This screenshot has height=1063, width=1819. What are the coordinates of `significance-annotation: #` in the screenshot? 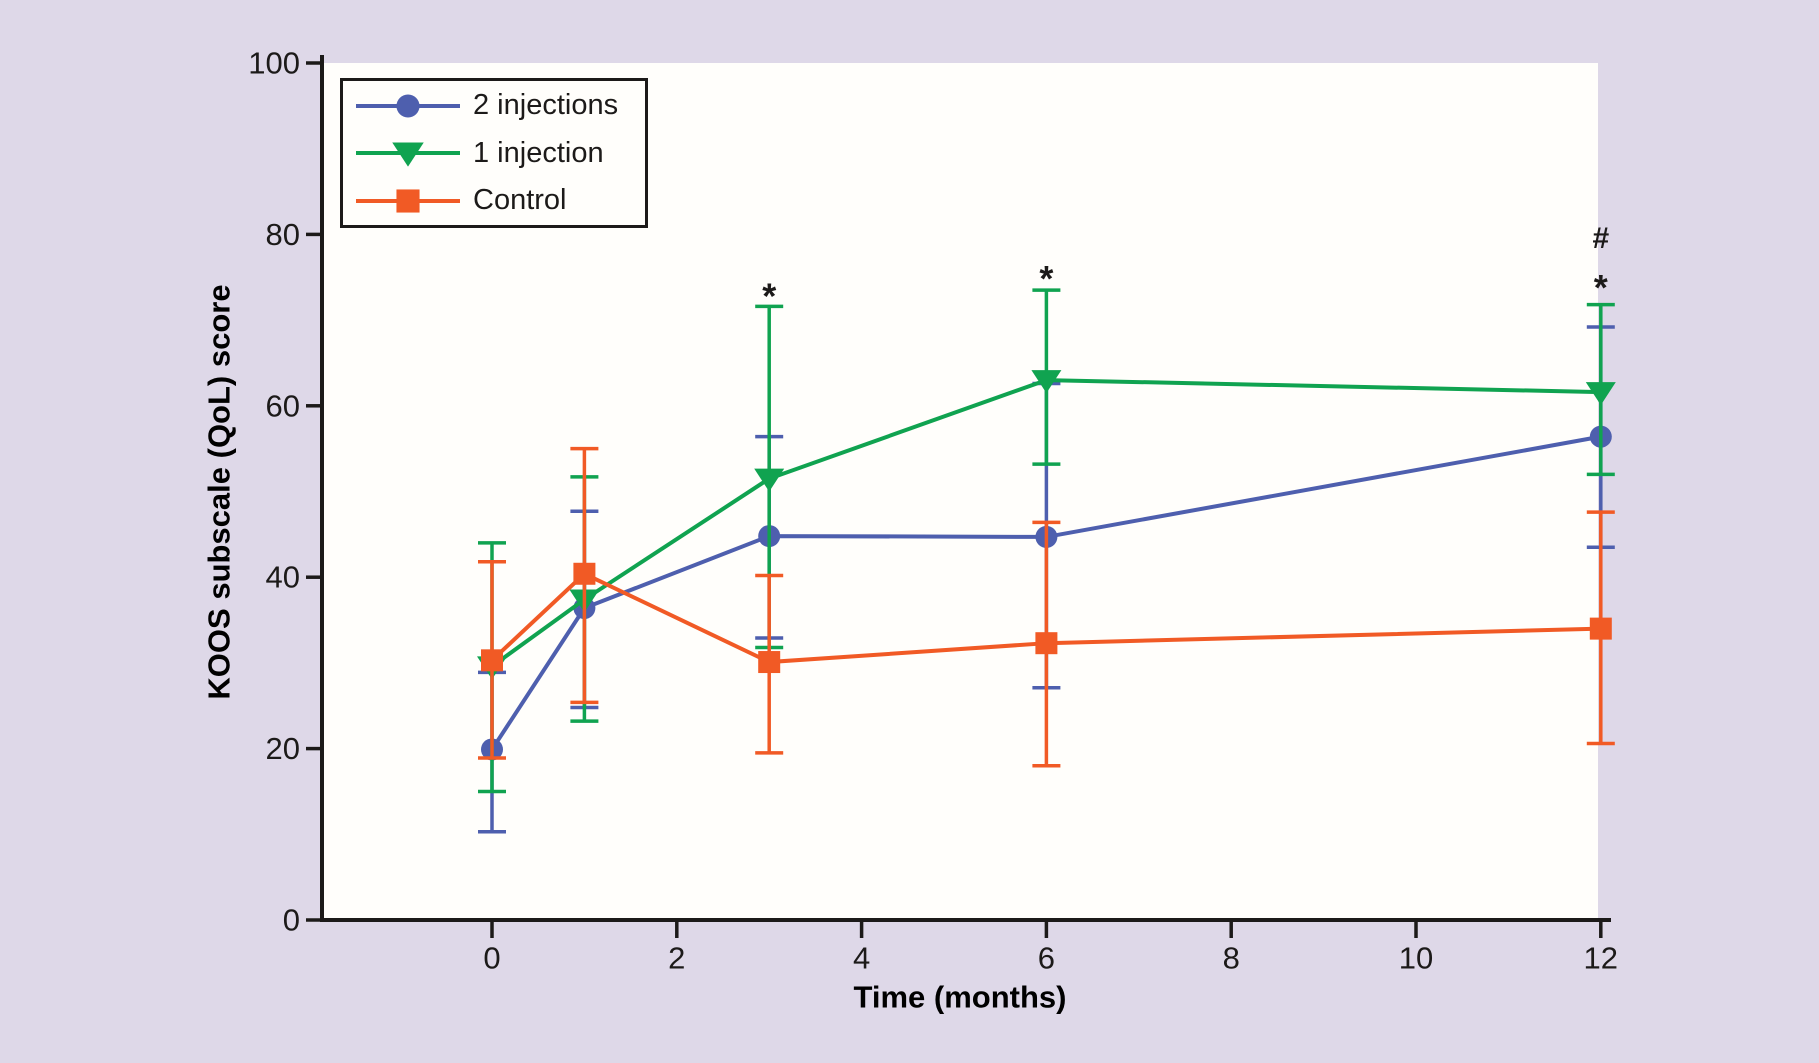 It's located at (1600, 238).